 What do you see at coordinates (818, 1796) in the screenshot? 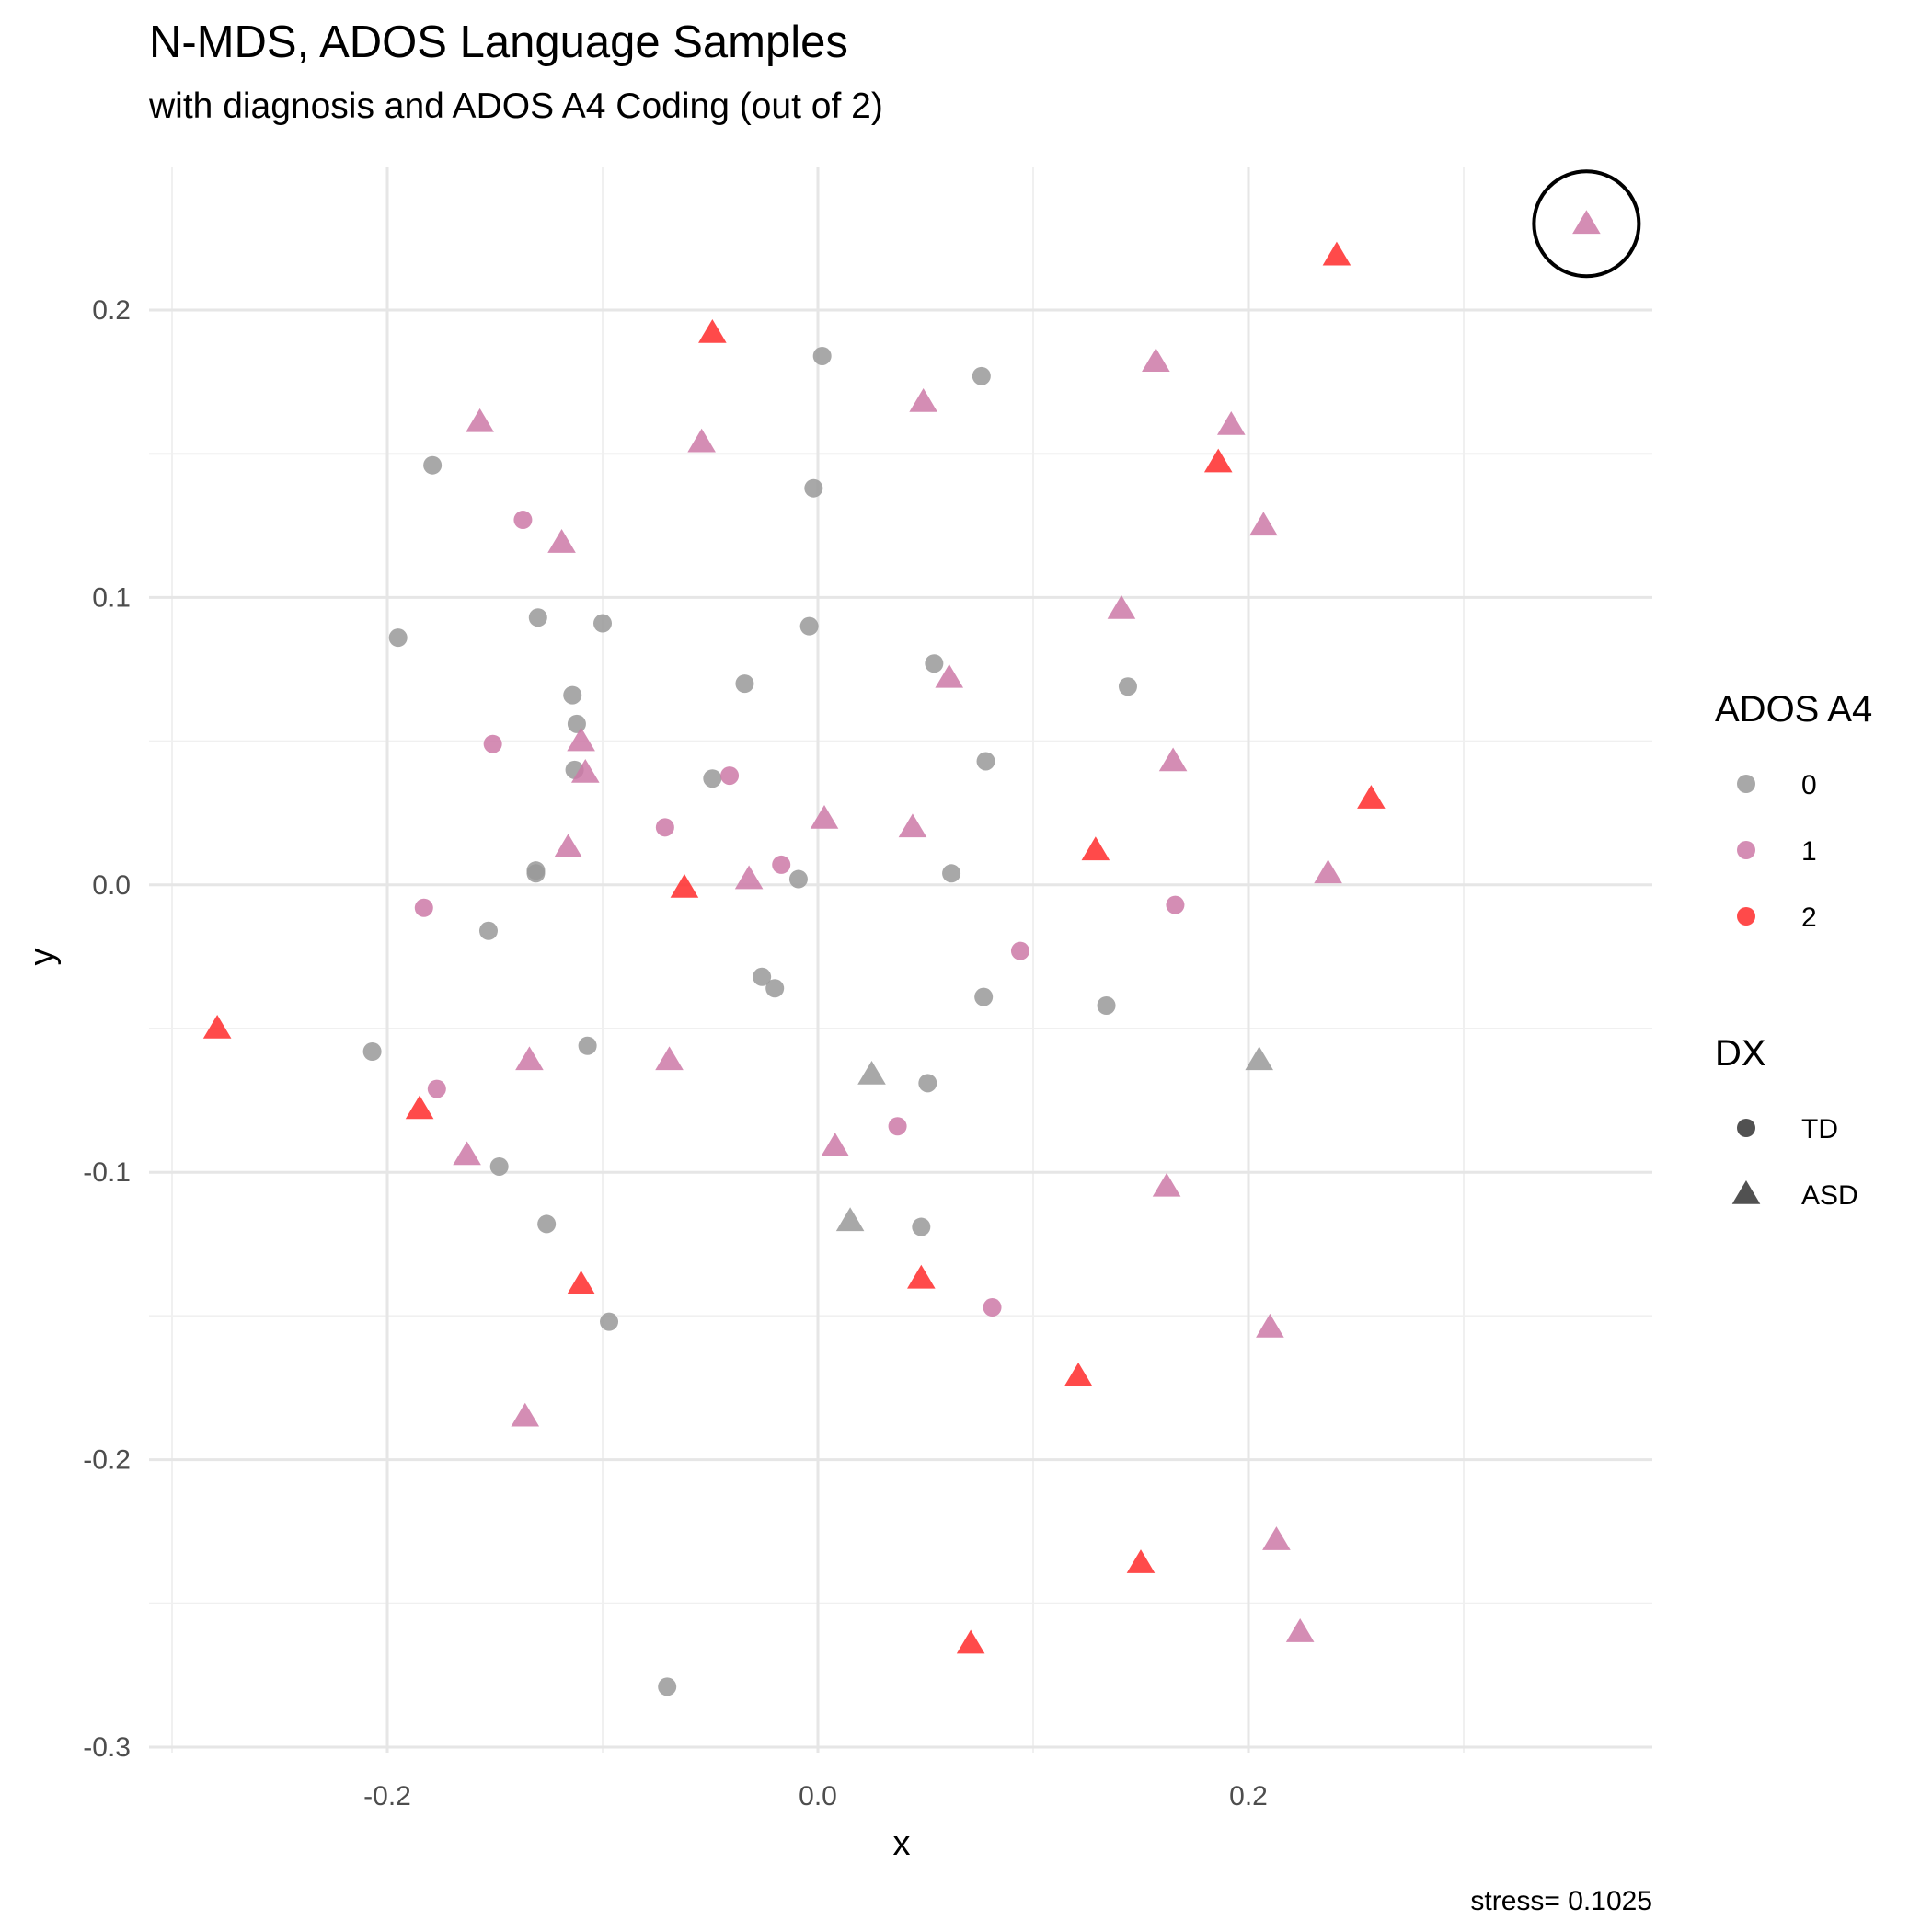
I see `x-tick-label: 0.0` at bounding box center [818, 1796].